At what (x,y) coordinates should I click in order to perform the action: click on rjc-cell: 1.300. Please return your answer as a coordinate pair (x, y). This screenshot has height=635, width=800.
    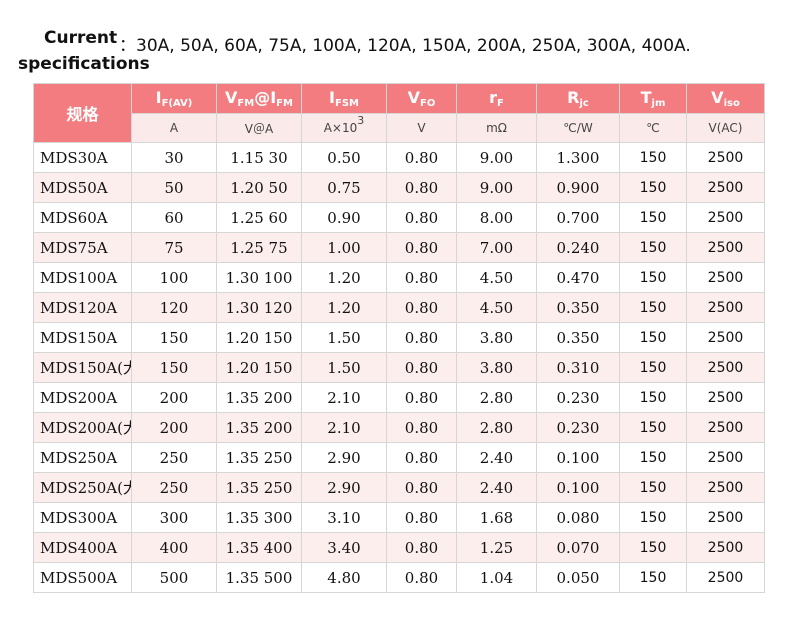
    Looking at the image, I should click on (578, 157).